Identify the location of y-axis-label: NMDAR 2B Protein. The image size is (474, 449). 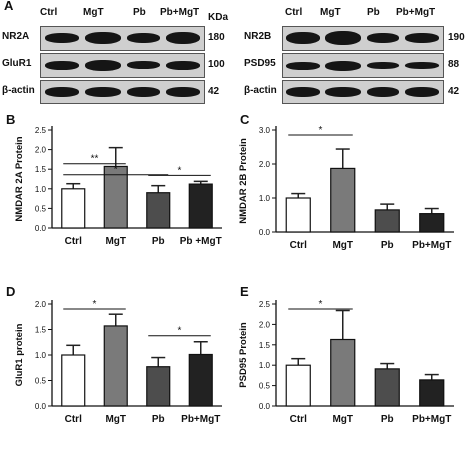
(243, 181).